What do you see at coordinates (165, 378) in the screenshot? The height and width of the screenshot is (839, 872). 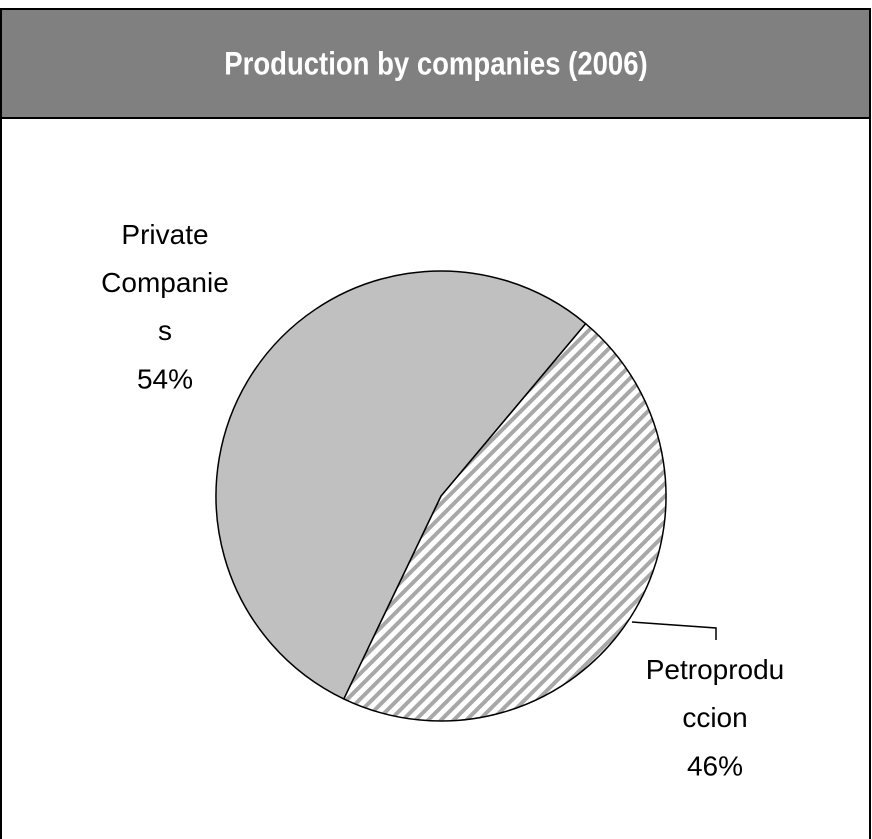 I see `slice-value-label: 54%` at bounding box center [165, 378].